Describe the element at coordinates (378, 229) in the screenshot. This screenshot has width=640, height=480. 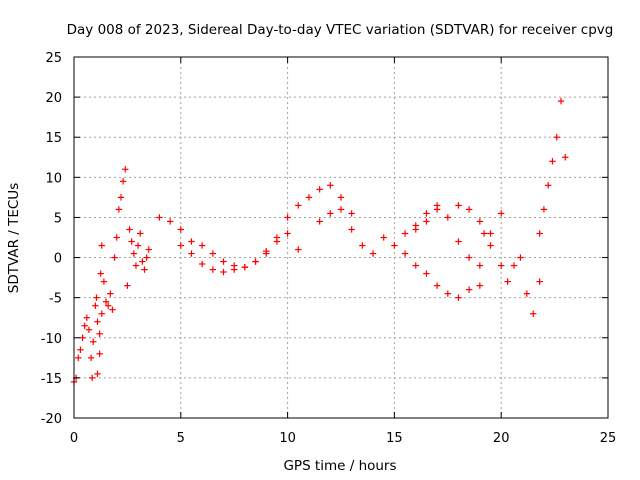
I see `series-mid-arc` at that location.